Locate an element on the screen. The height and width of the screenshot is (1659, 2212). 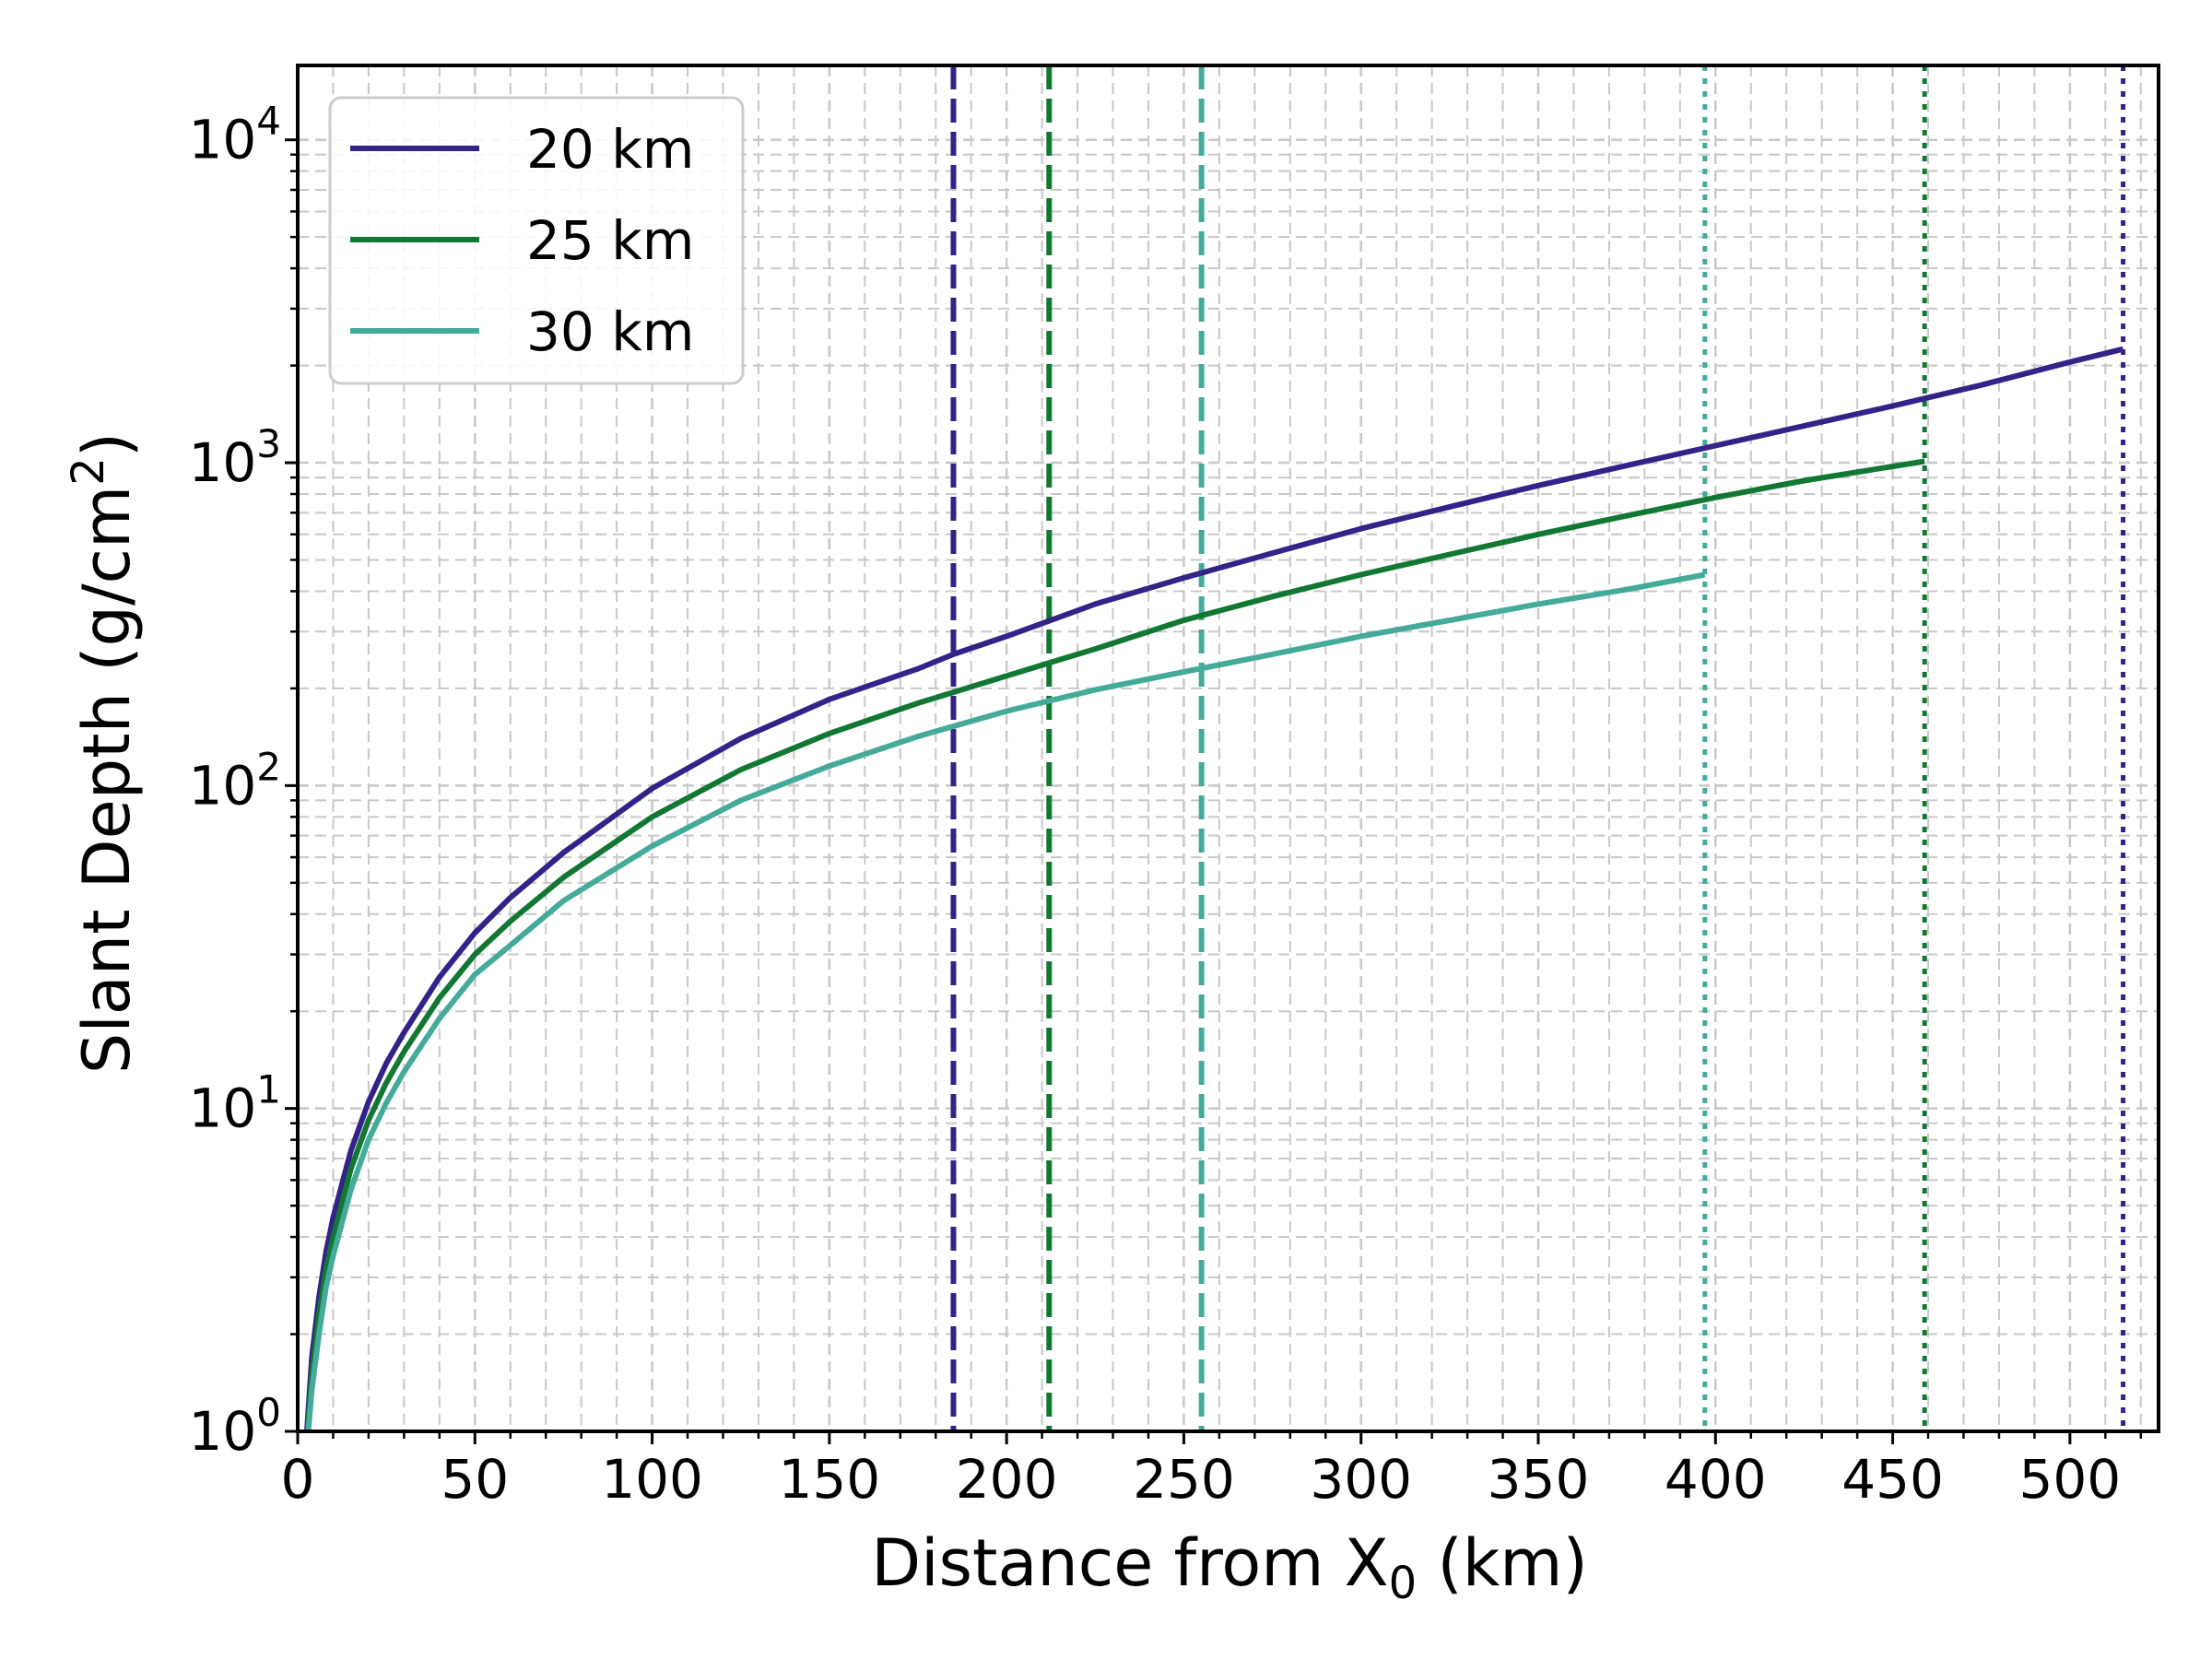
x-tick-label: 200 is located at coordinates (1007, 1479).